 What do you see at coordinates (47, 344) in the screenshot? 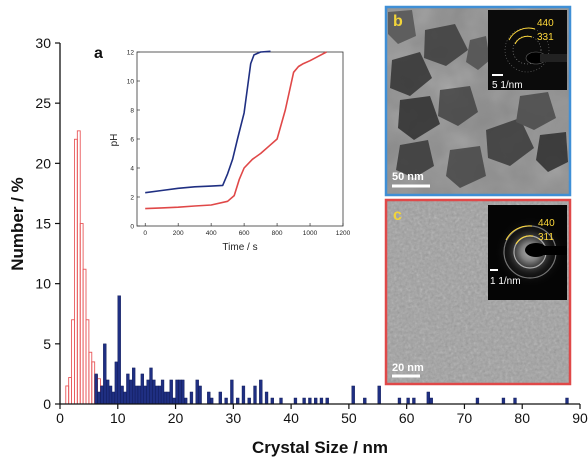
I see `y-tick-label: 5` at bounding box center [47, 344].